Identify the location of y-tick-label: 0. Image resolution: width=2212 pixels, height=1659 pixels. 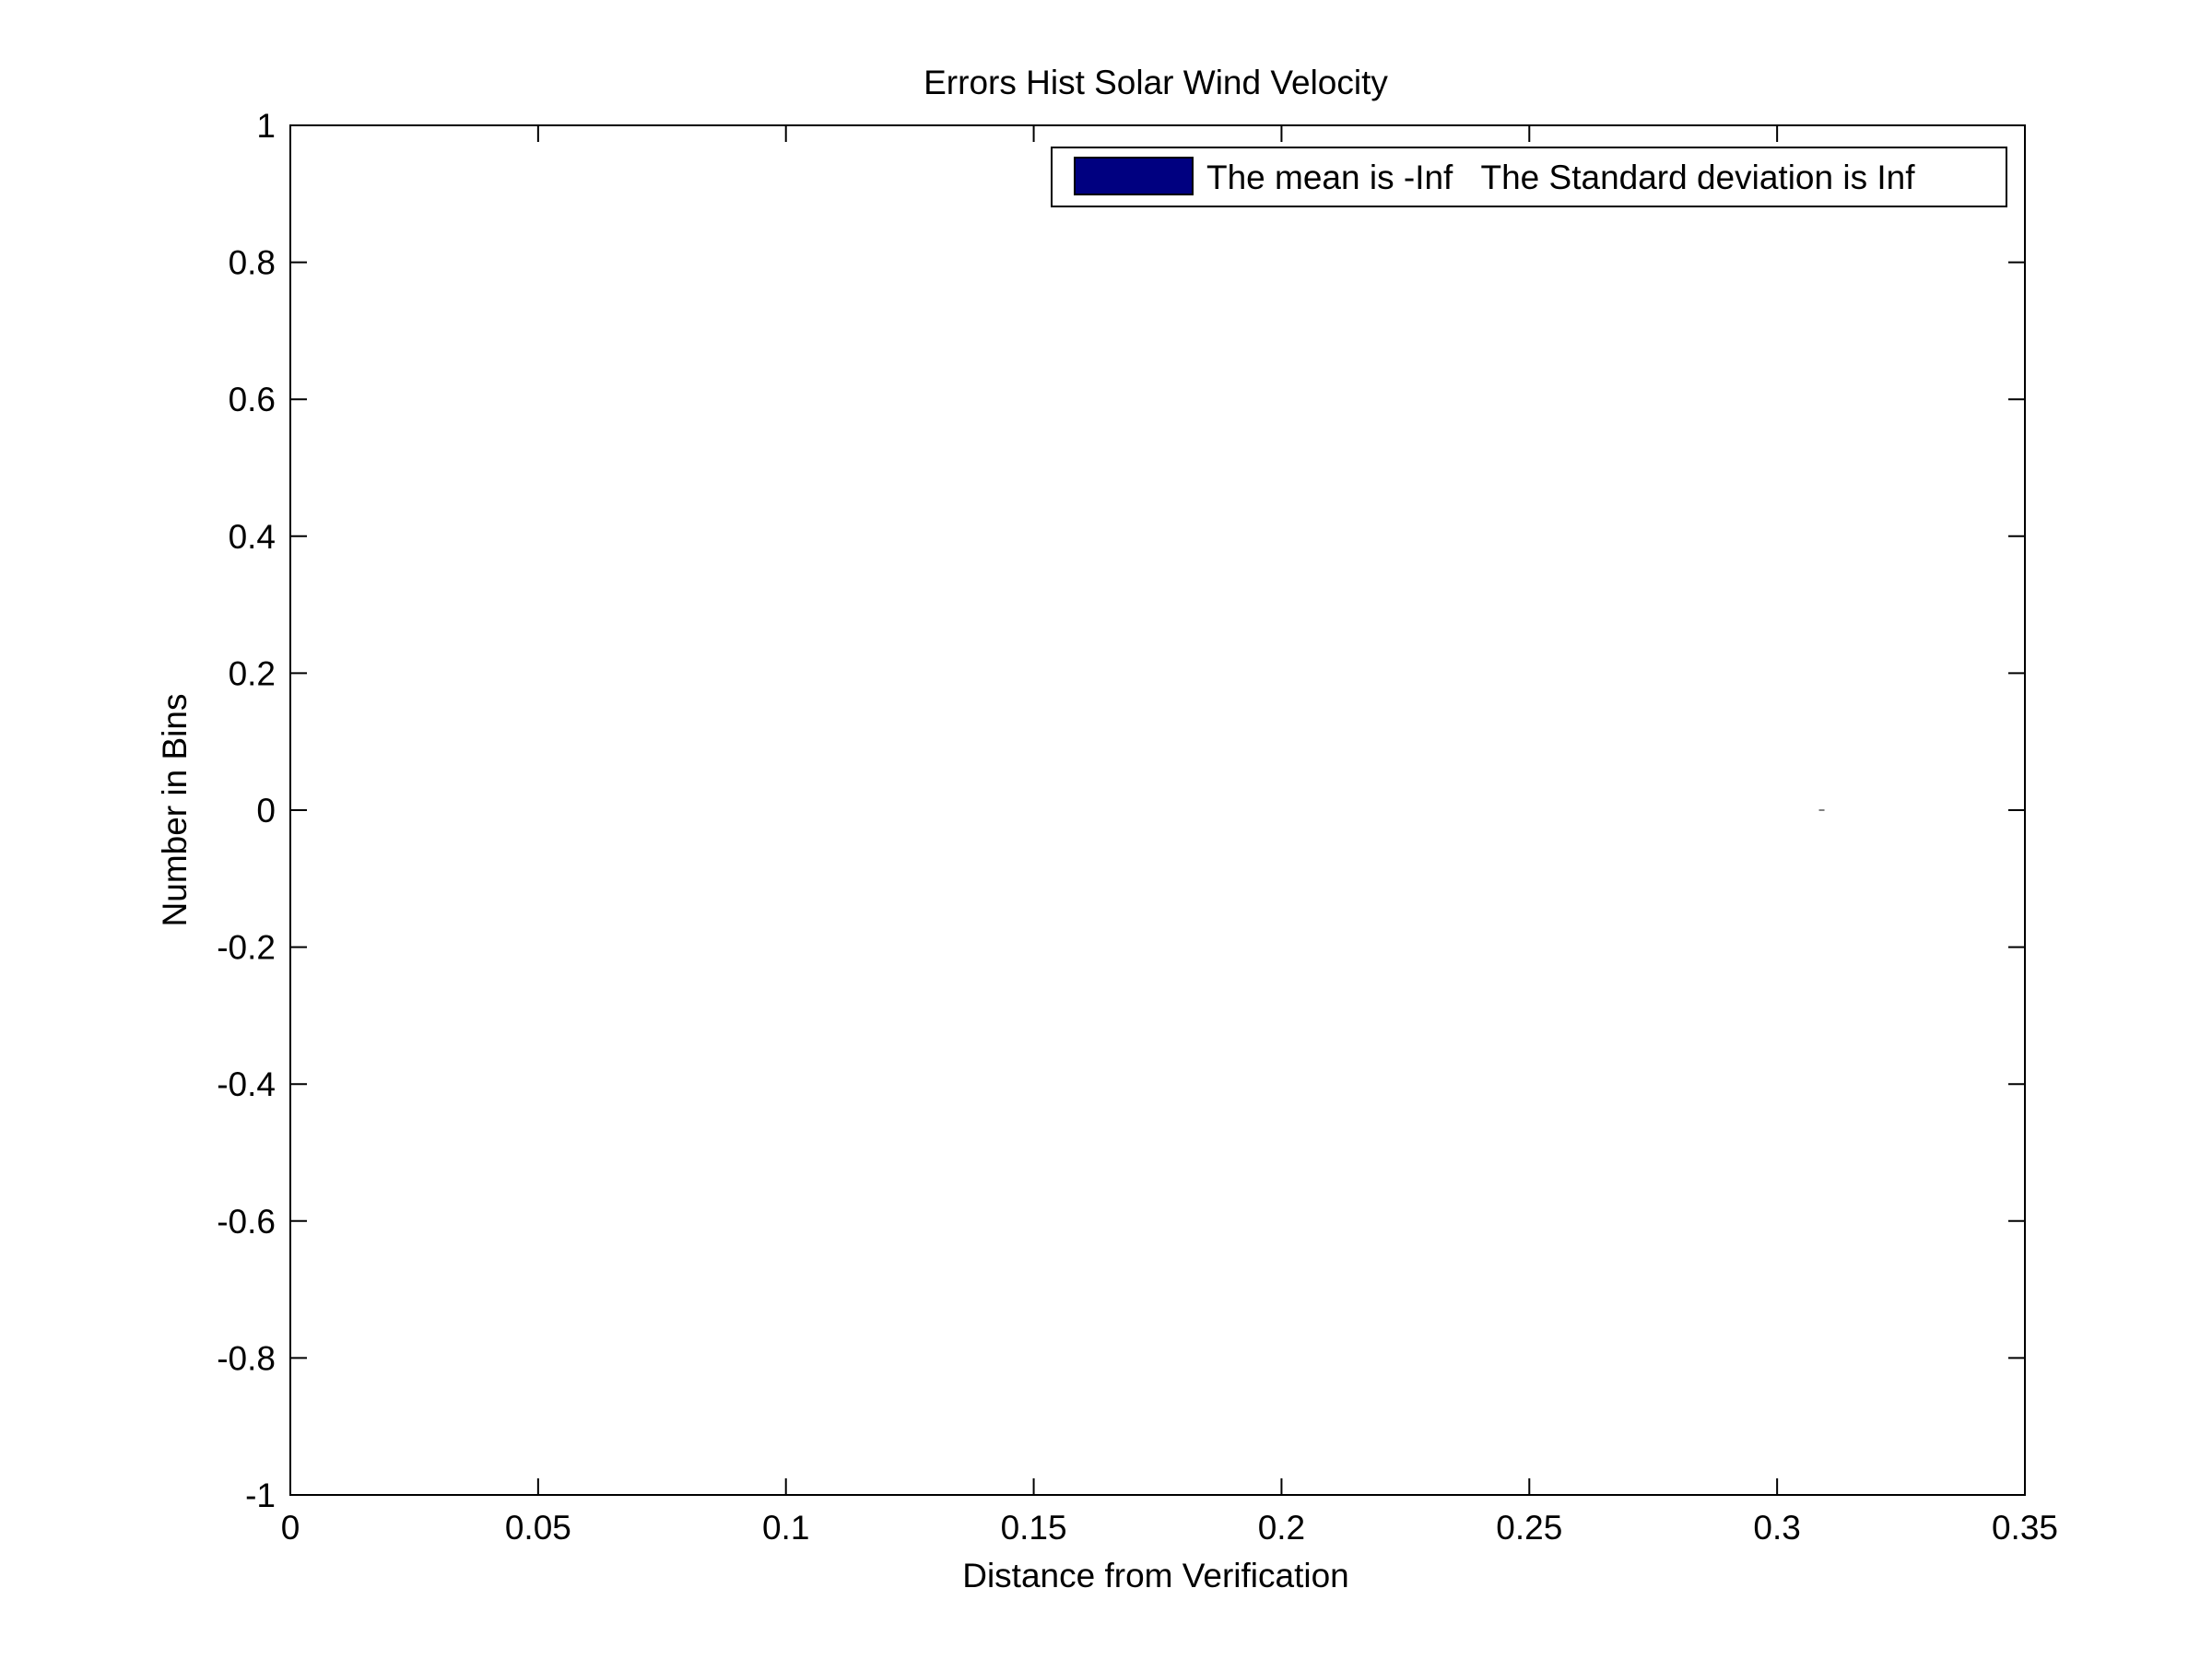
(266, 811).